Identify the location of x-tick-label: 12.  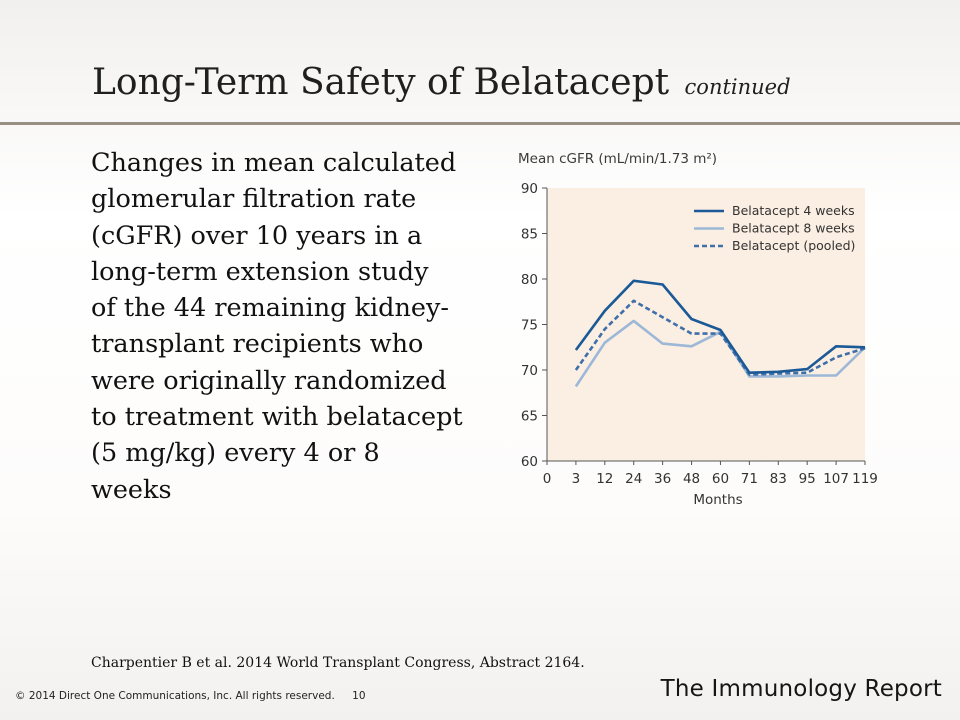
(604, 479).